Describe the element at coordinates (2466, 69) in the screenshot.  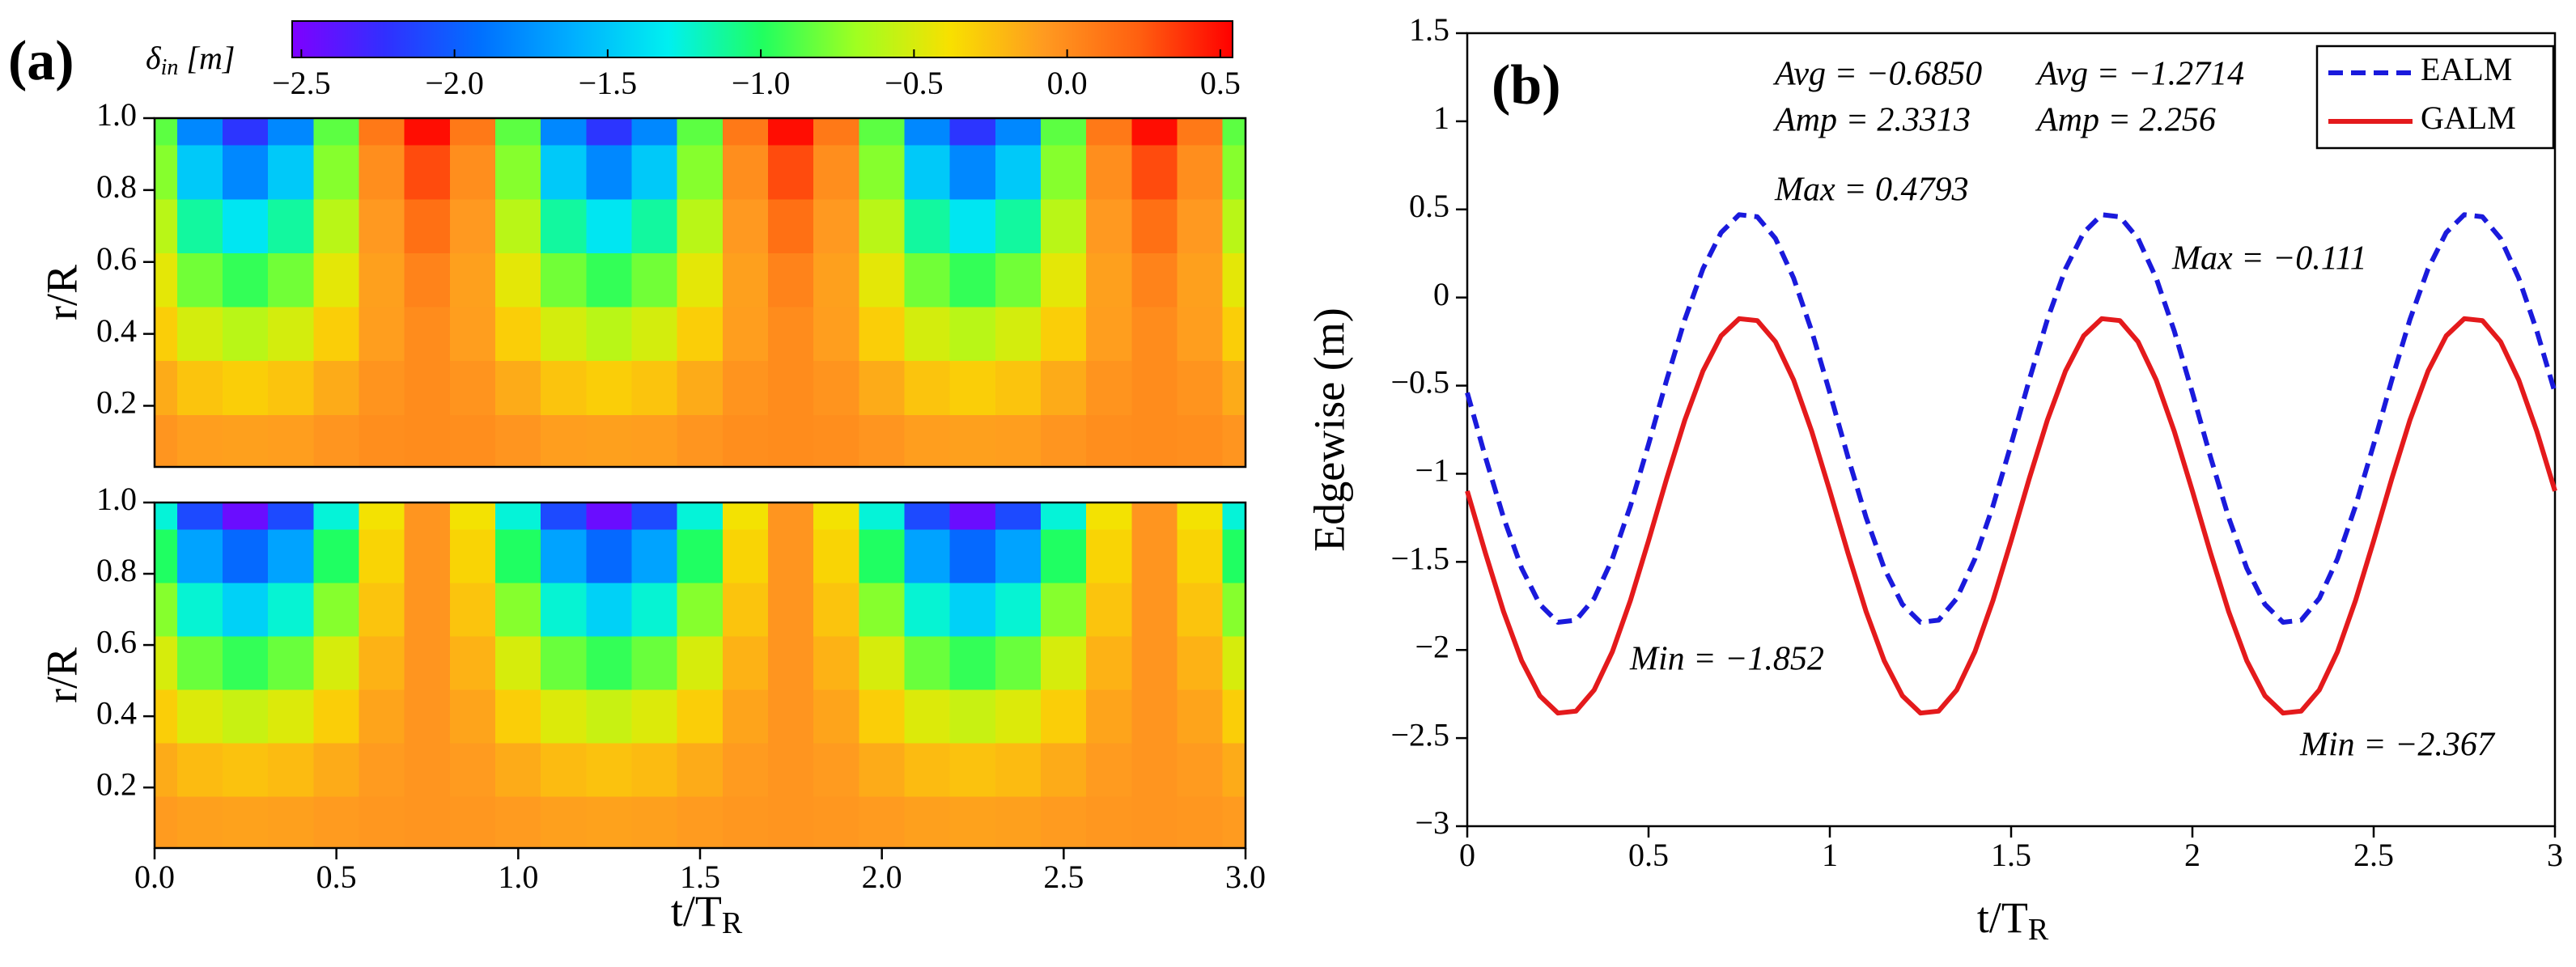
I see `legend-label: EALM` at that location.